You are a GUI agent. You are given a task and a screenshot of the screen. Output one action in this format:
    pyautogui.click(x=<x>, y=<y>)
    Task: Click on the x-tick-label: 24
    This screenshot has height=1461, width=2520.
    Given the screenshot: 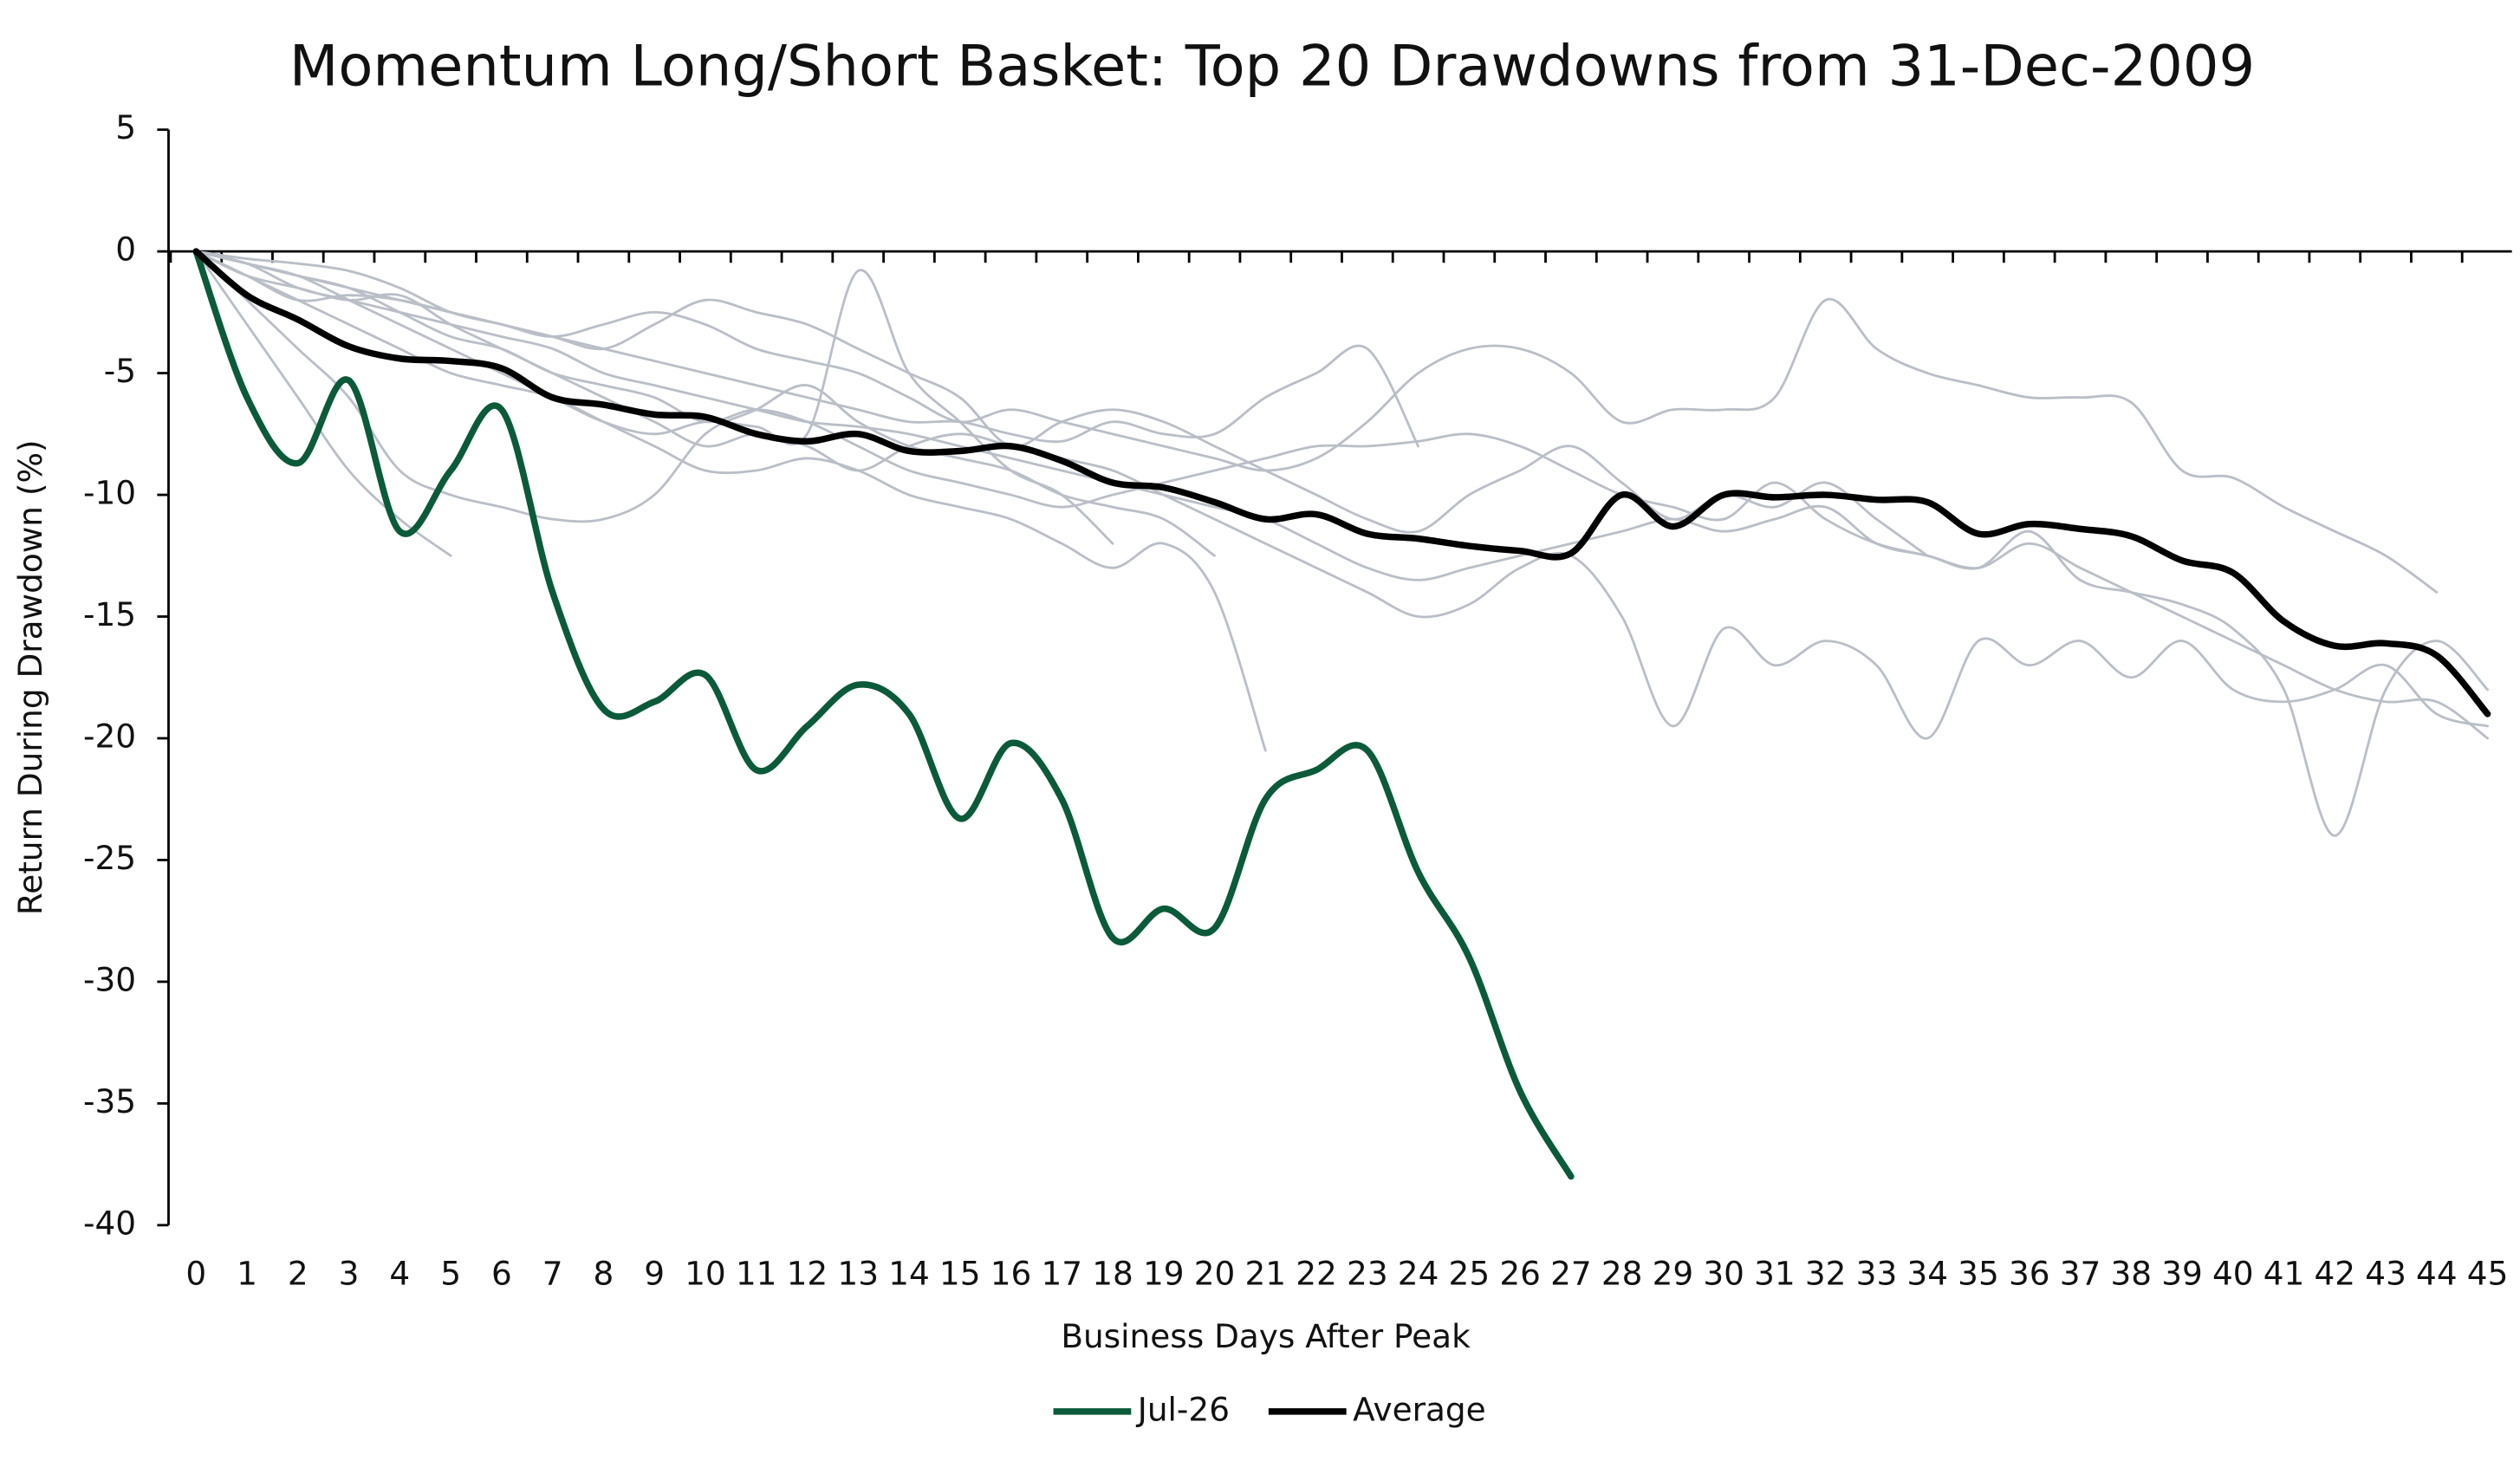 What is the action you would take?
    pyautogui.click(x=1418, y=1273)
    